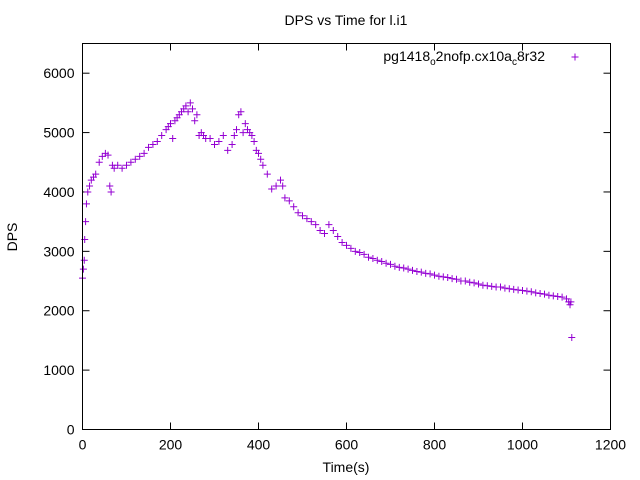 Image resolution: width=640 pixels, height=480 pixels. I want to click on x-tick-label: 200, so click(171, 445).